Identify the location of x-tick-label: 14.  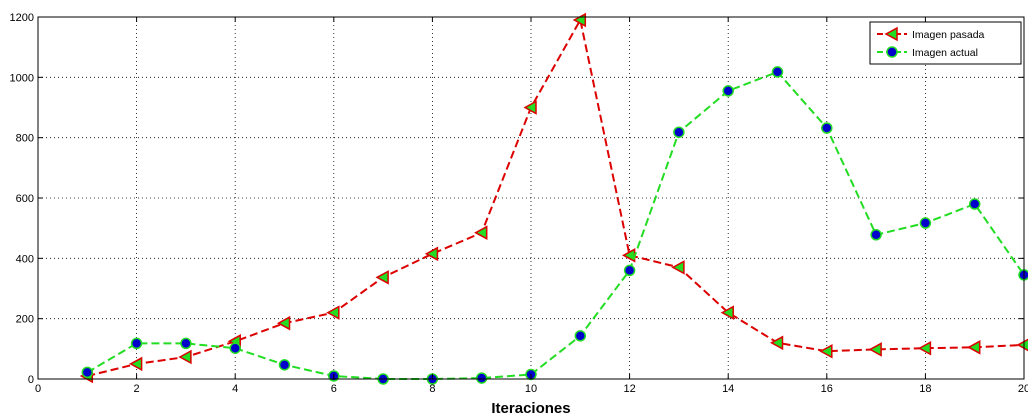
(728, 389).